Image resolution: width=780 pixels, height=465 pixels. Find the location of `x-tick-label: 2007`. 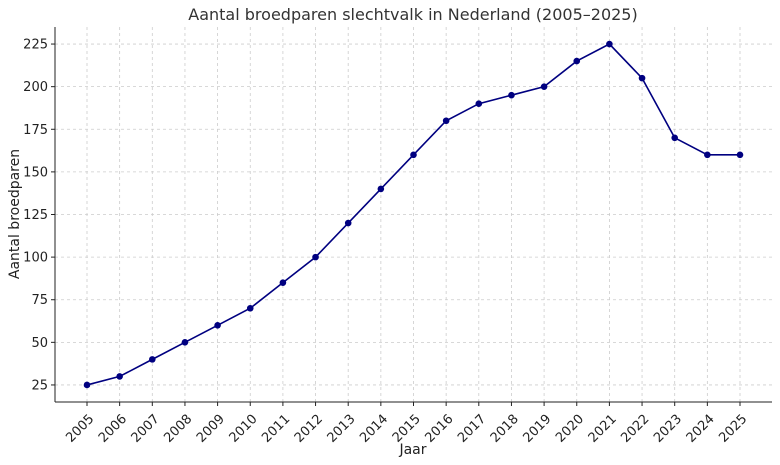

x-tick-label: 2007 is located at coordinates (146, 429).